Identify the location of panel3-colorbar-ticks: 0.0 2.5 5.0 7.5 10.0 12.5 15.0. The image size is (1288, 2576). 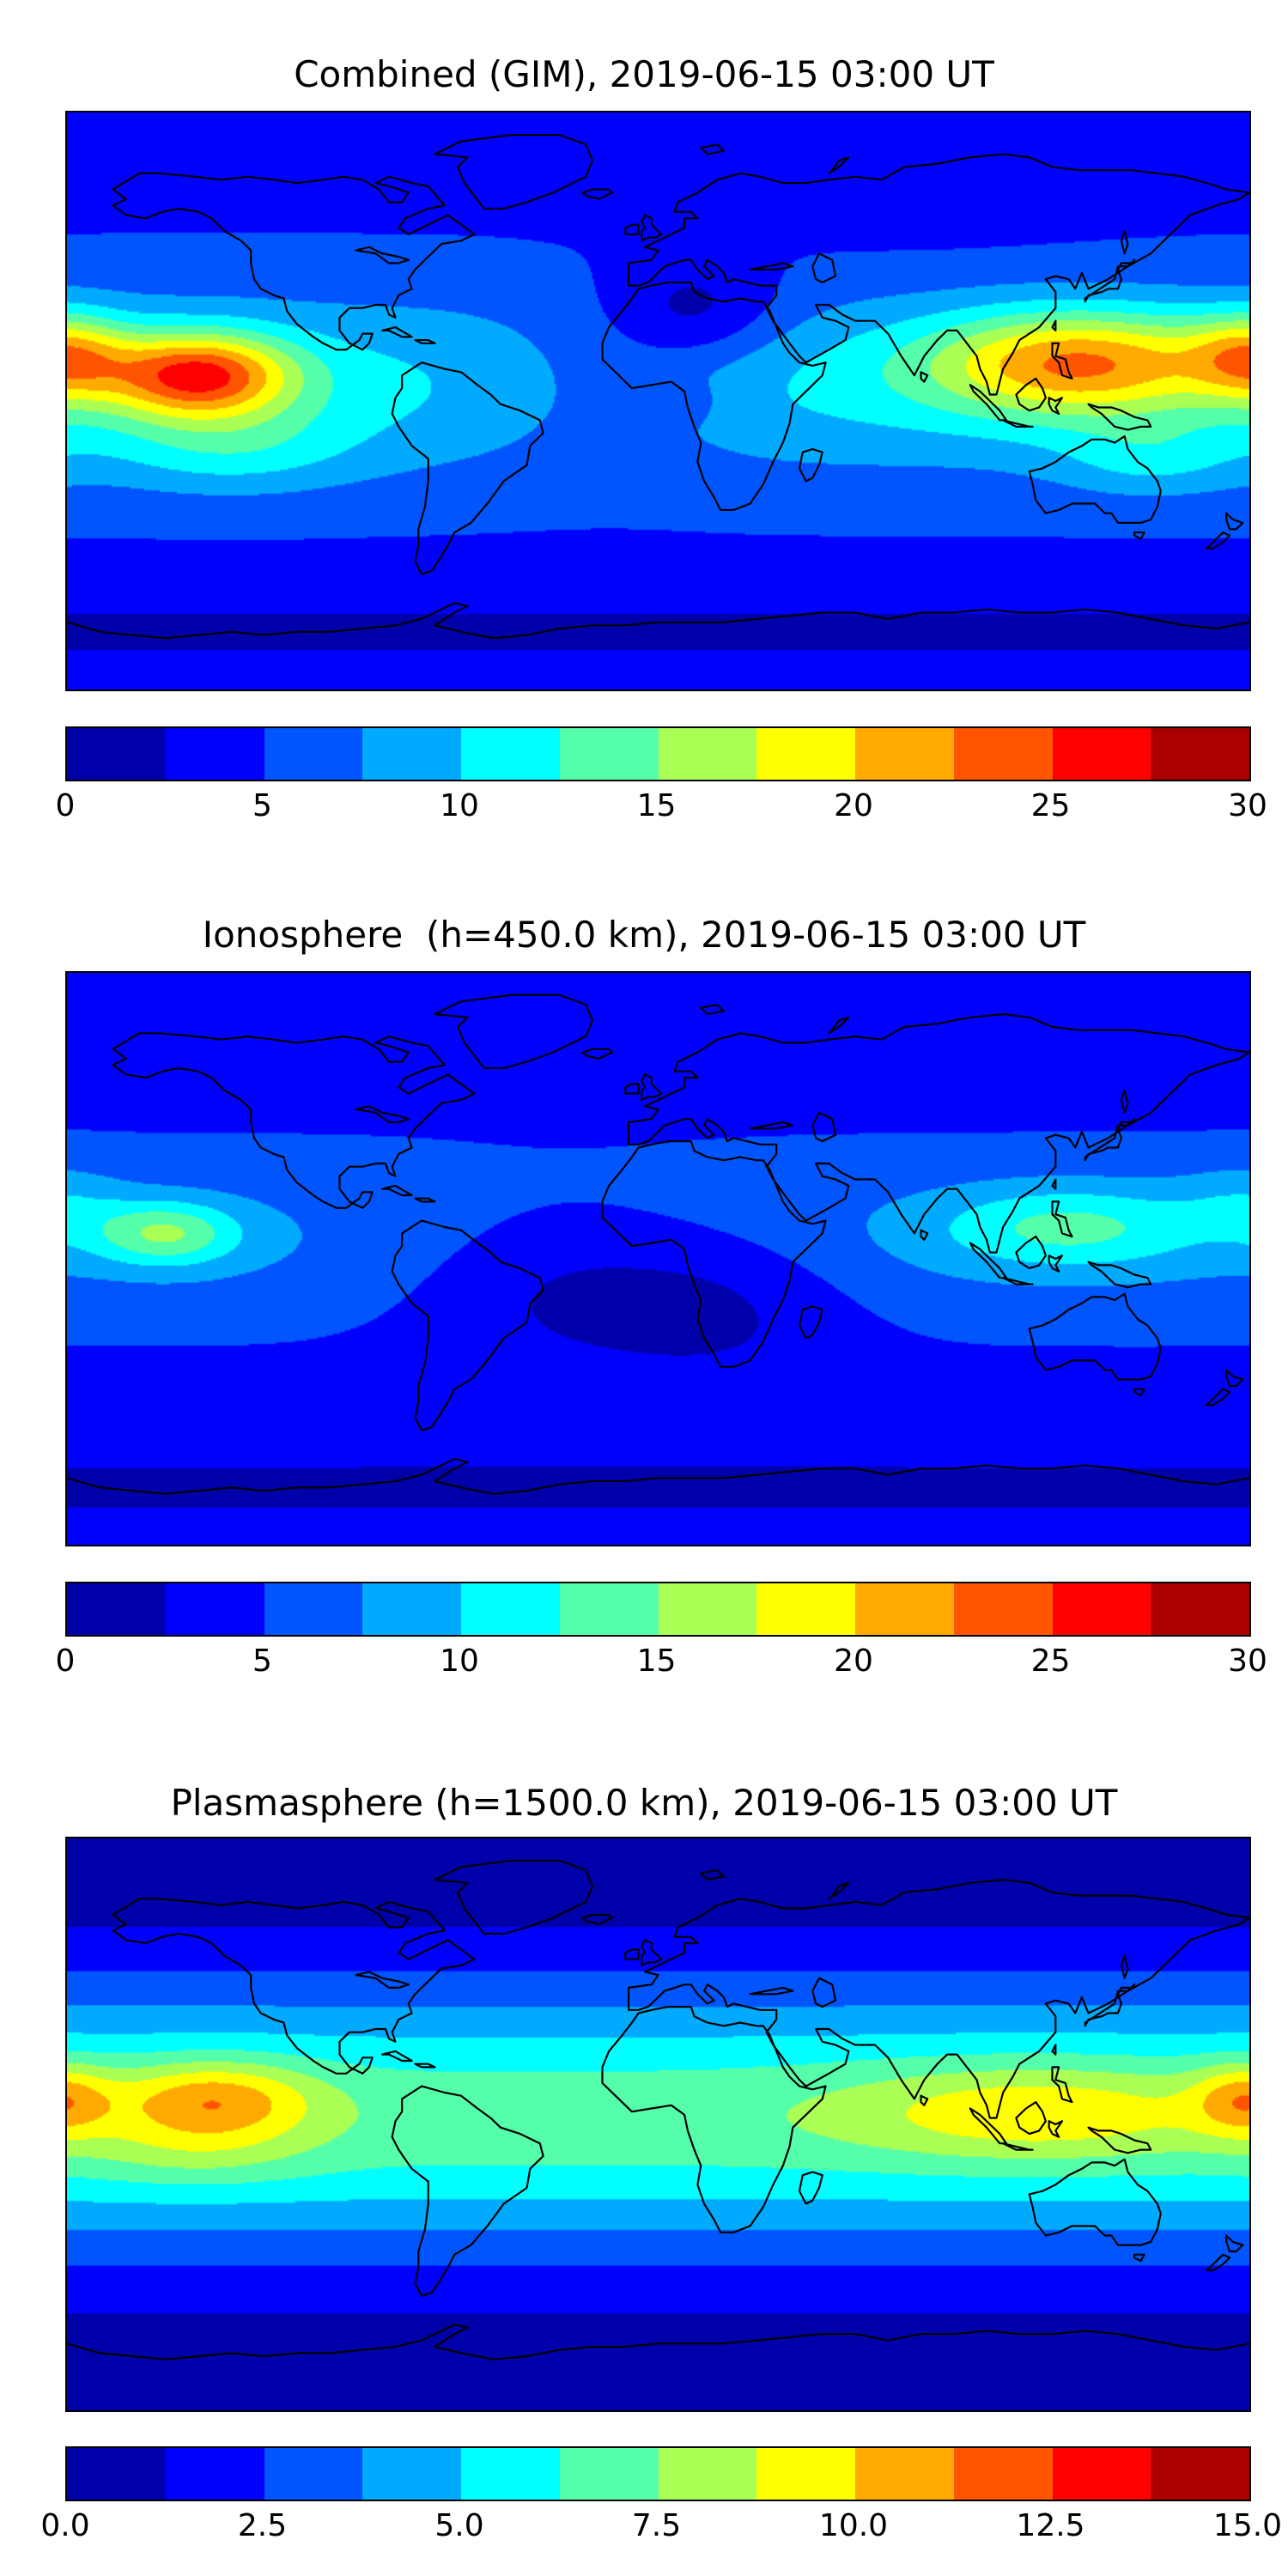
(661, 2528).